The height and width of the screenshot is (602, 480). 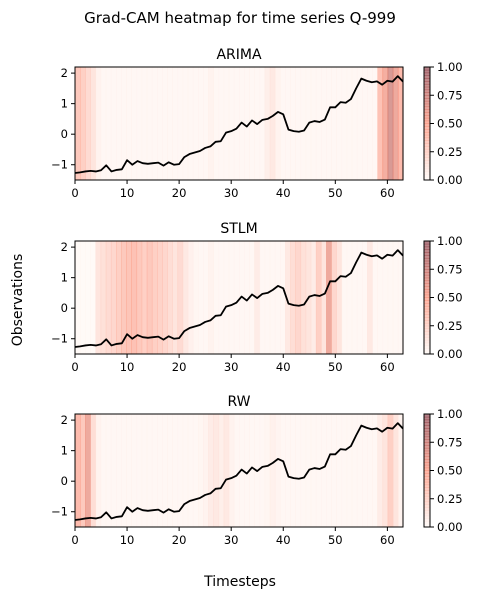 I want to click on axes-frame, so click(x=239, y=297).